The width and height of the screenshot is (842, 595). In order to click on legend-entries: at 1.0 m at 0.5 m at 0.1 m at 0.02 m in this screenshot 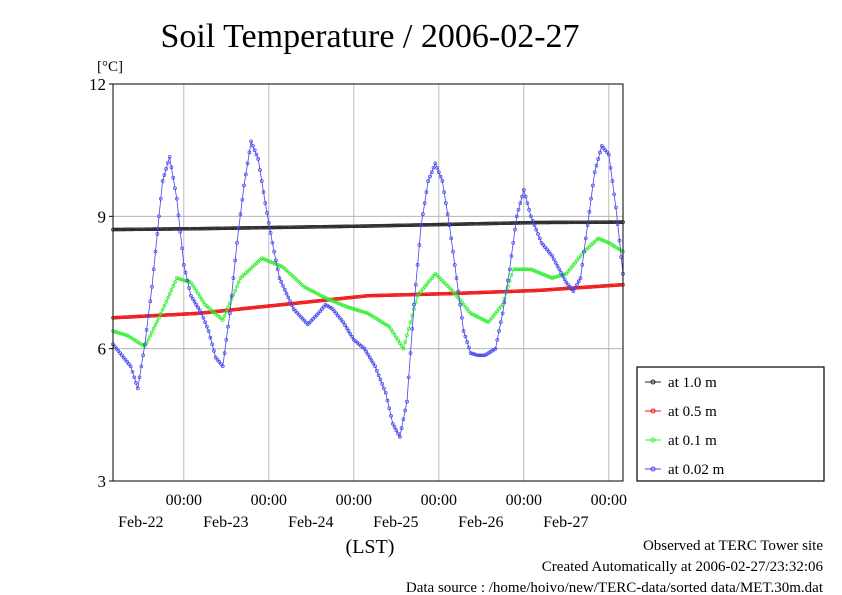, I will do `click(685, 426)`.